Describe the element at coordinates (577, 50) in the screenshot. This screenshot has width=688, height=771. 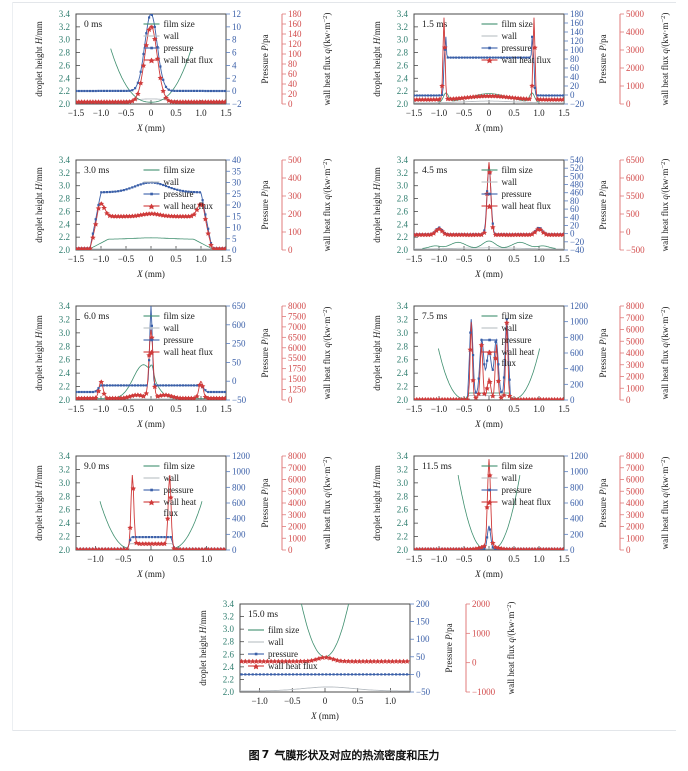
I see `ytick-pressure: 100` at that location.